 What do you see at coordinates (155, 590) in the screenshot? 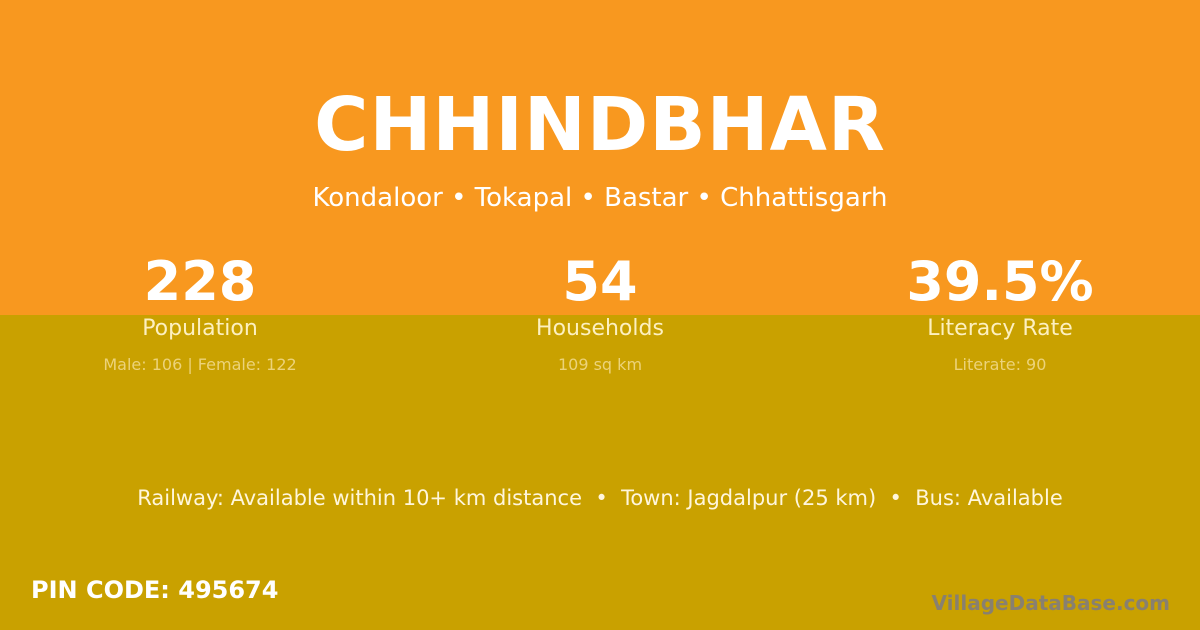
I see `pin-code: PIN CODE: 495674` at bounding box center [155, 590].